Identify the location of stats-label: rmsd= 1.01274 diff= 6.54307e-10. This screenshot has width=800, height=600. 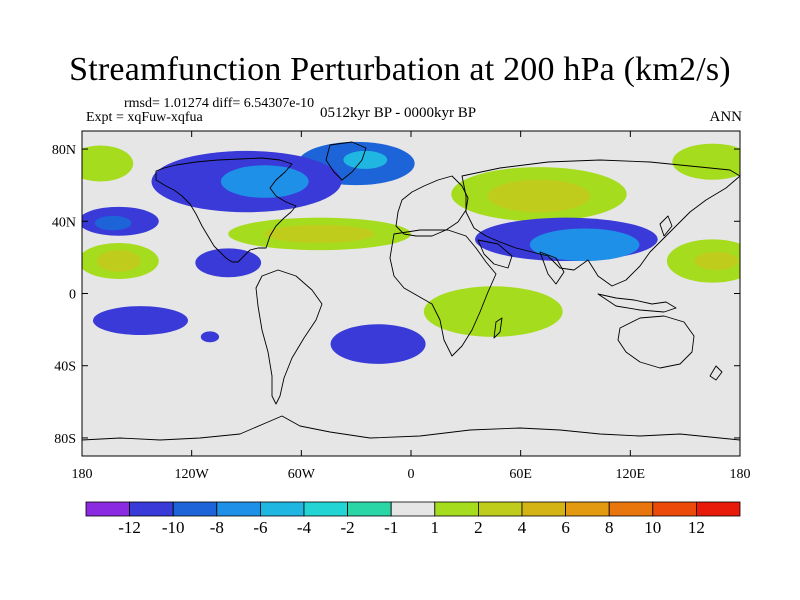
(219, 103).